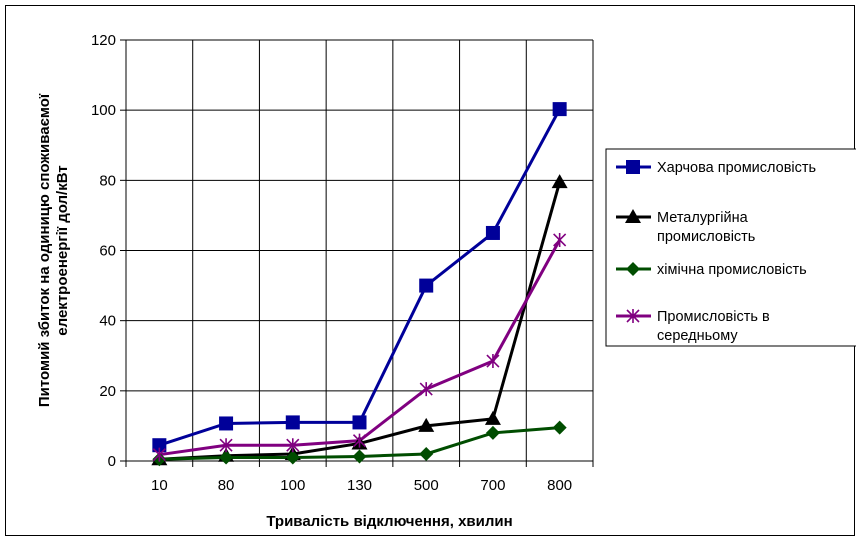 Image resolution: width=858 pixels, height=539 pixels. What do you see at coordinates (492, 485) in the screenshot?
I see `x-tick-label: 700` at bounding box center [492, 485].